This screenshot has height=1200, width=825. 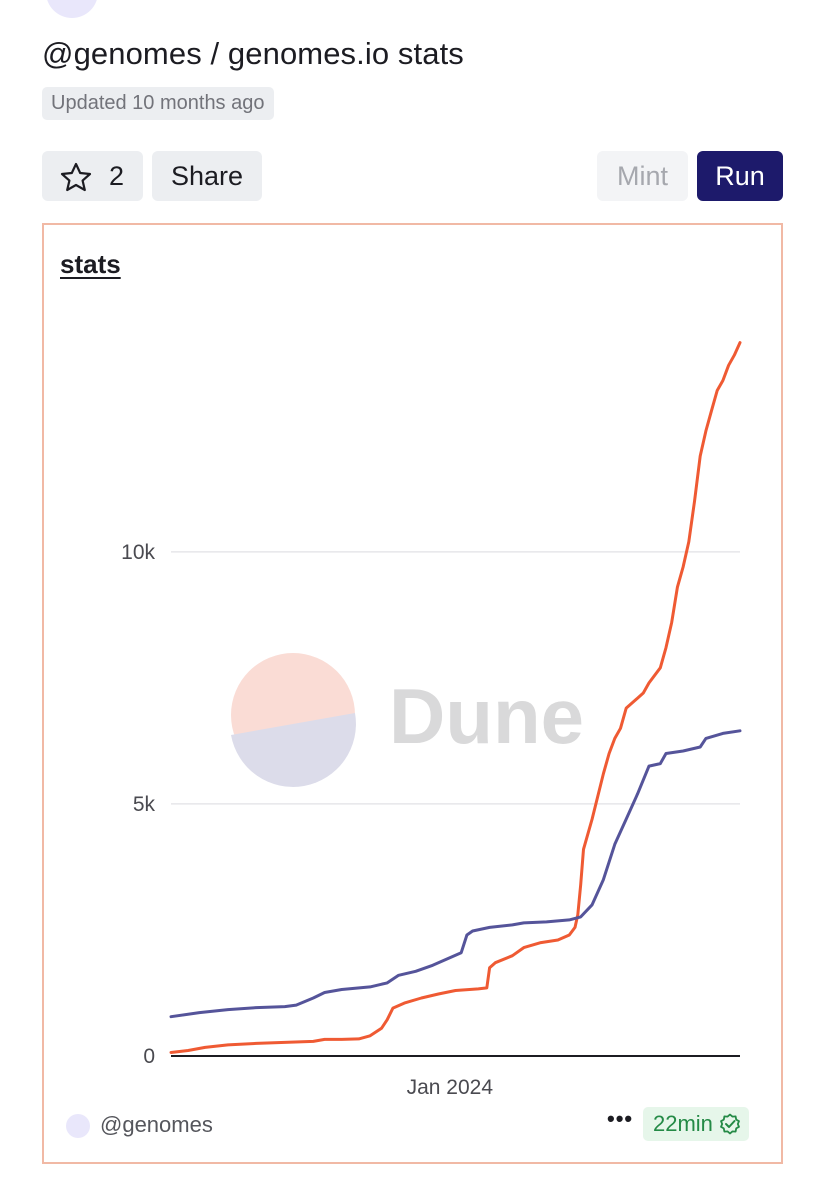 I want to click on x-tick-label: Jan 2024, so click(x=450, y=1087).